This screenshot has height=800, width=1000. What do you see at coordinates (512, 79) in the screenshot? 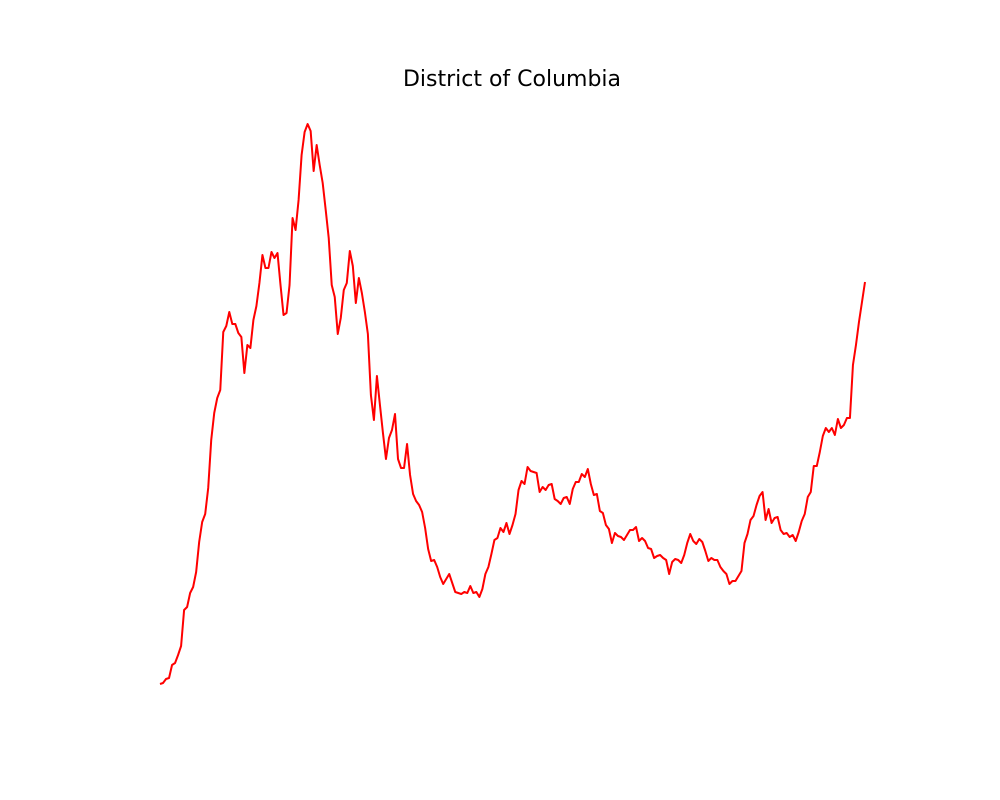
I see `chart-title: District of Columbia` at bounding box center [512, 79].